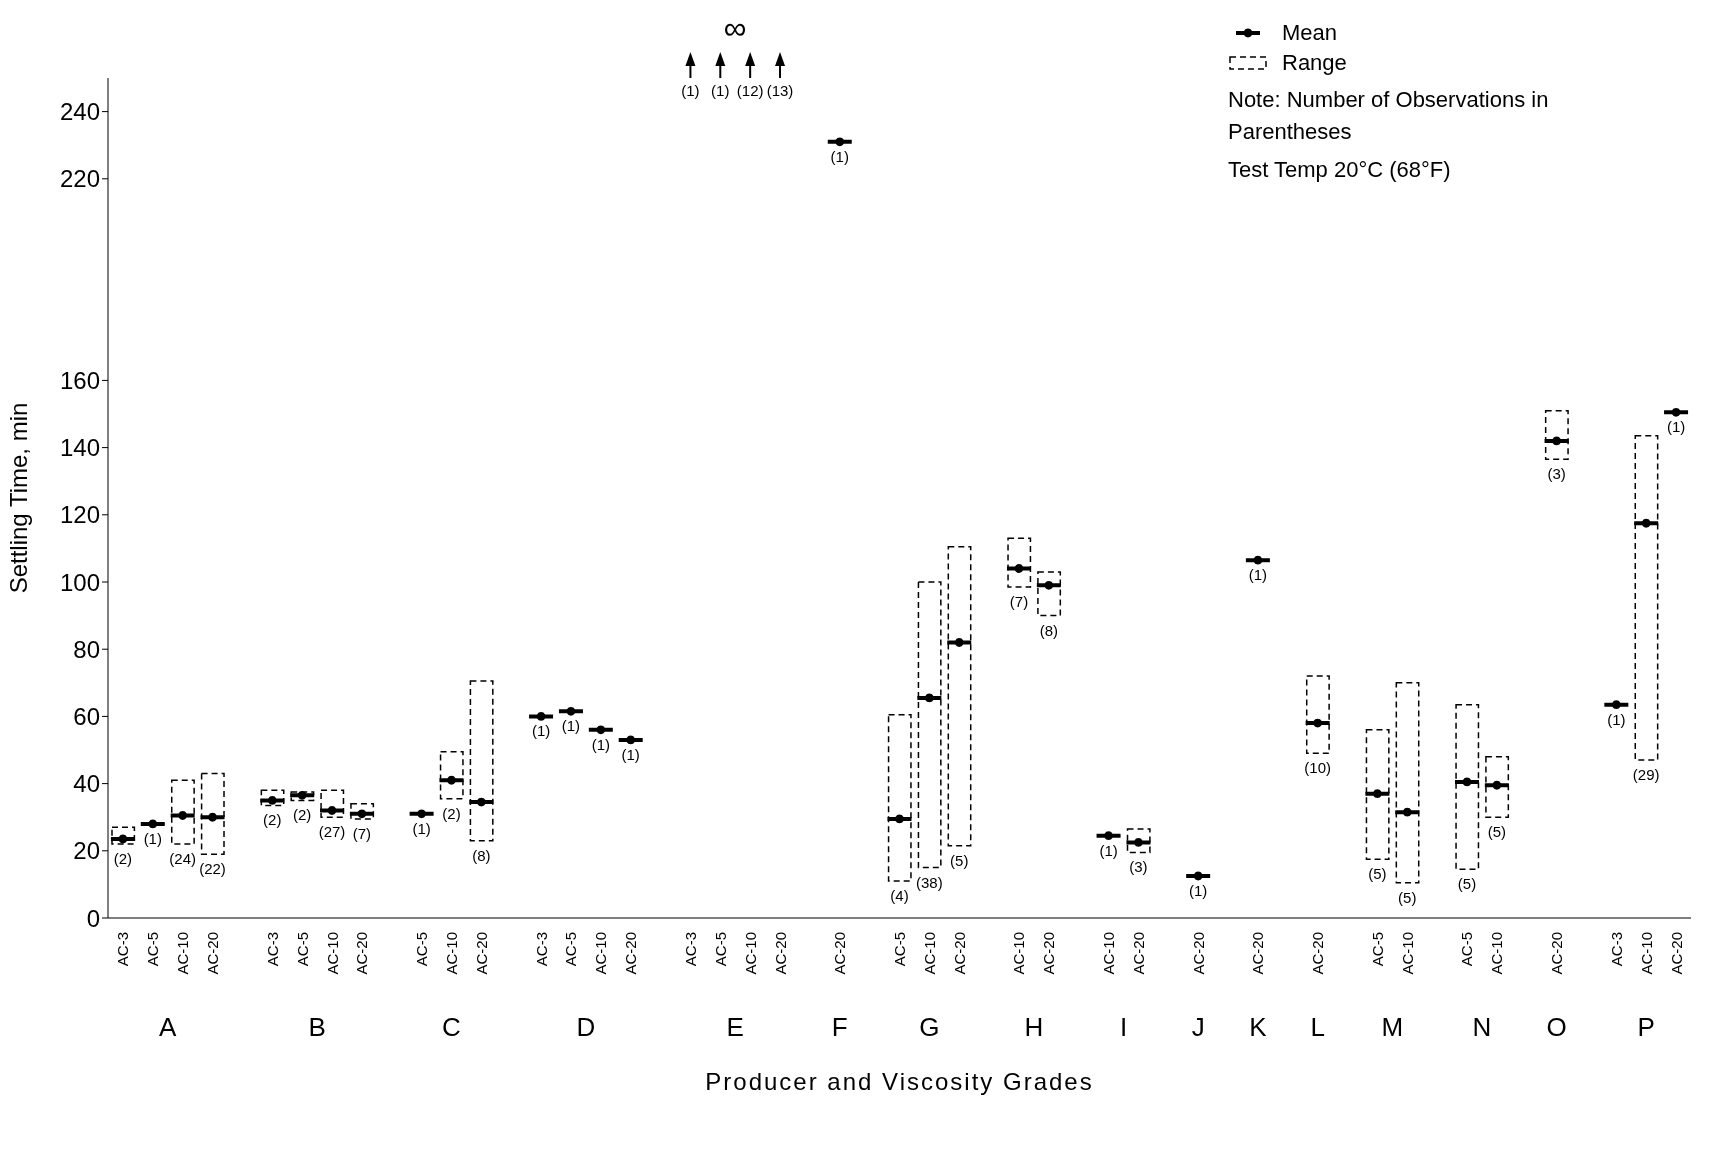 The width and height of the screenshot is (1729, 1161). What do you see at coordinates (168, 1027) in the screenshot?
I see `text: A` at bounding box center [168, 1027].